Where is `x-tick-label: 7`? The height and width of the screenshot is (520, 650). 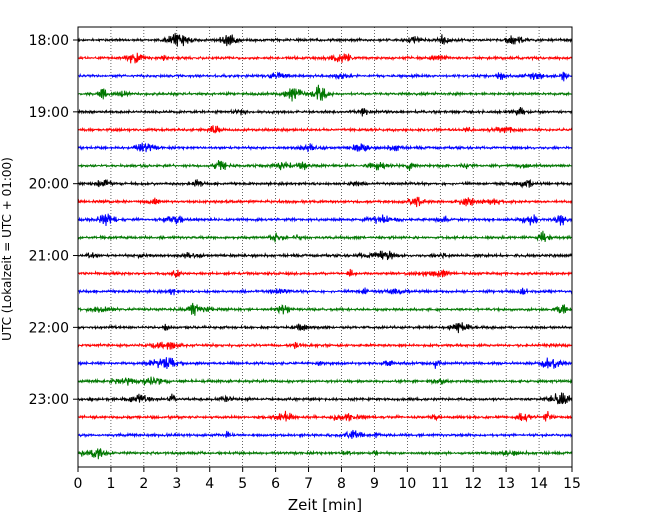
x-tick-label: 7 is located at coordinates (308, 484).